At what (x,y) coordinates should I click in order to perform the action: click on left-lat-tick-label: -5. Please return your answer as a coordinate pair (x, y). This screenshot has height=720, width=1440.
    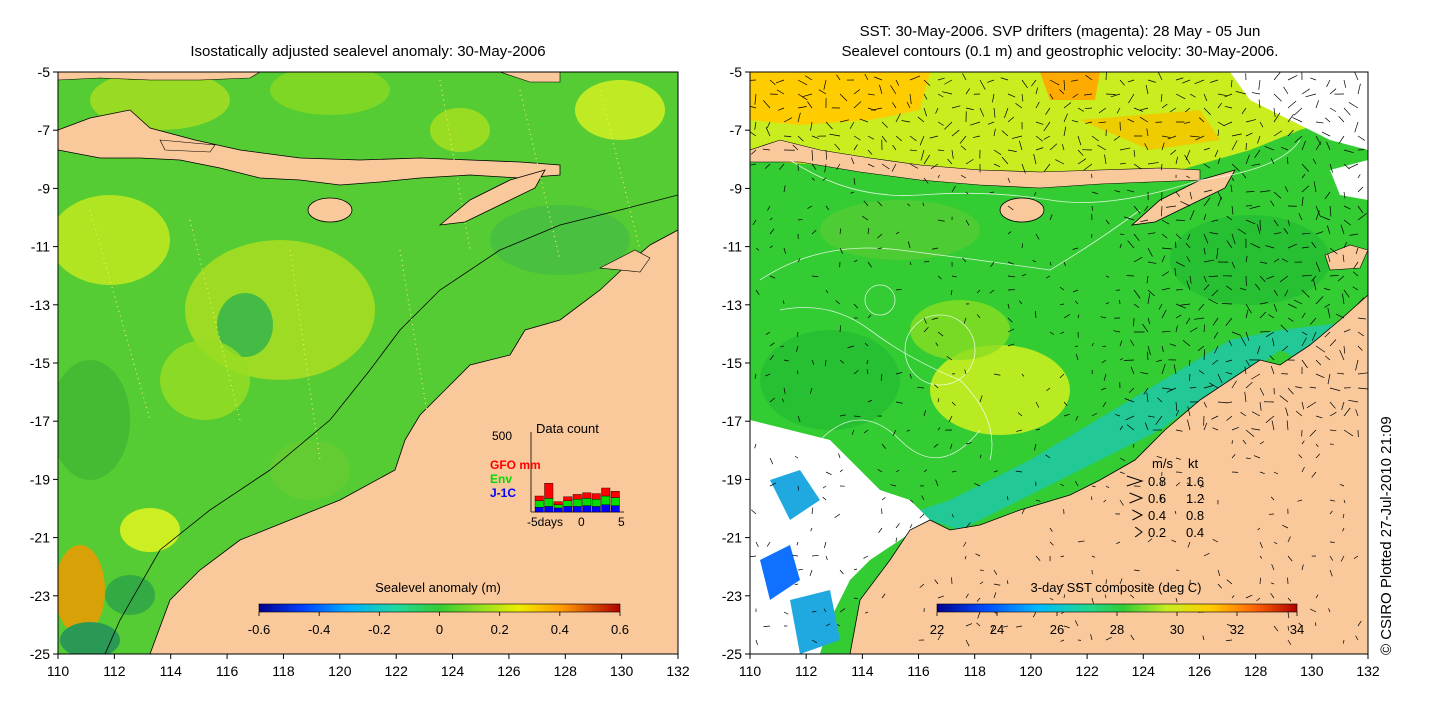
    Looking at the image, I should click on (44, 72).